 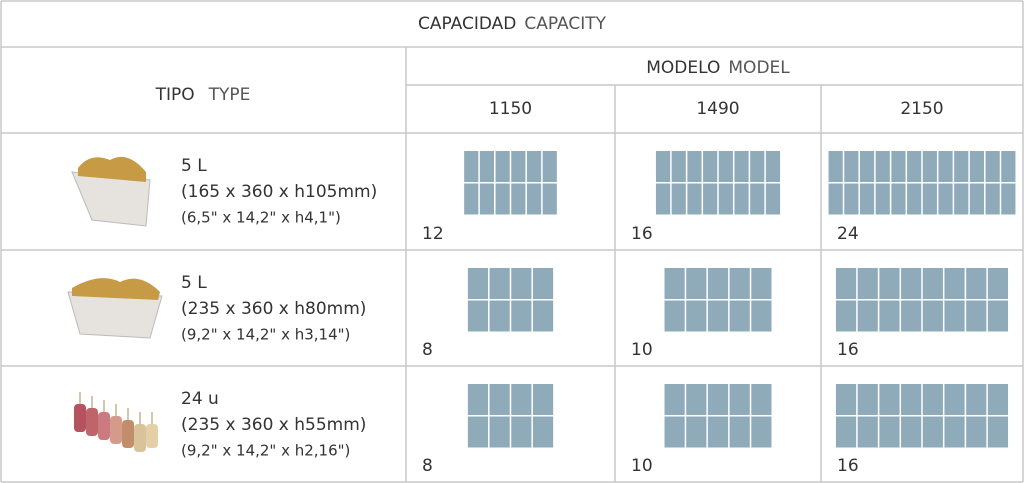 What do you see at coordinates (229, 95) in the screenshot?
I see `type-en: TYPE` at bounding box center [229, 95].